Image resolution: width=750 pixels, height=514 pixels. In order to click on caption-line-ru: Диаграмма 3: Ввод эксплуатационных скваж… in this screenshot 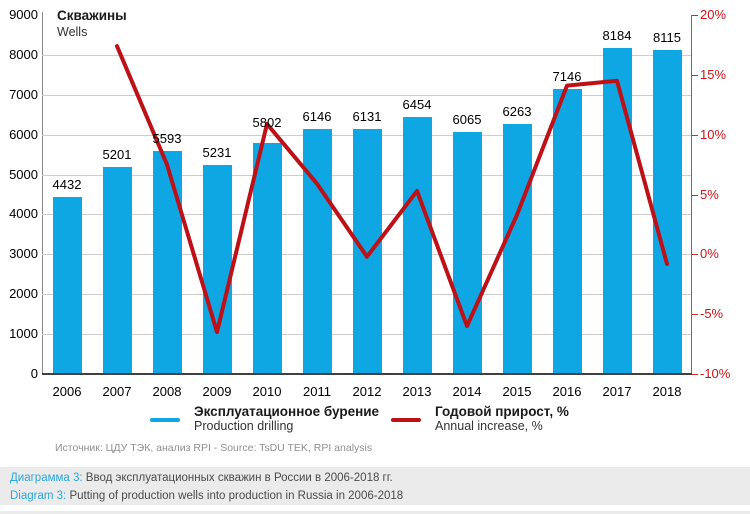, I will do `click(375, 479)`.